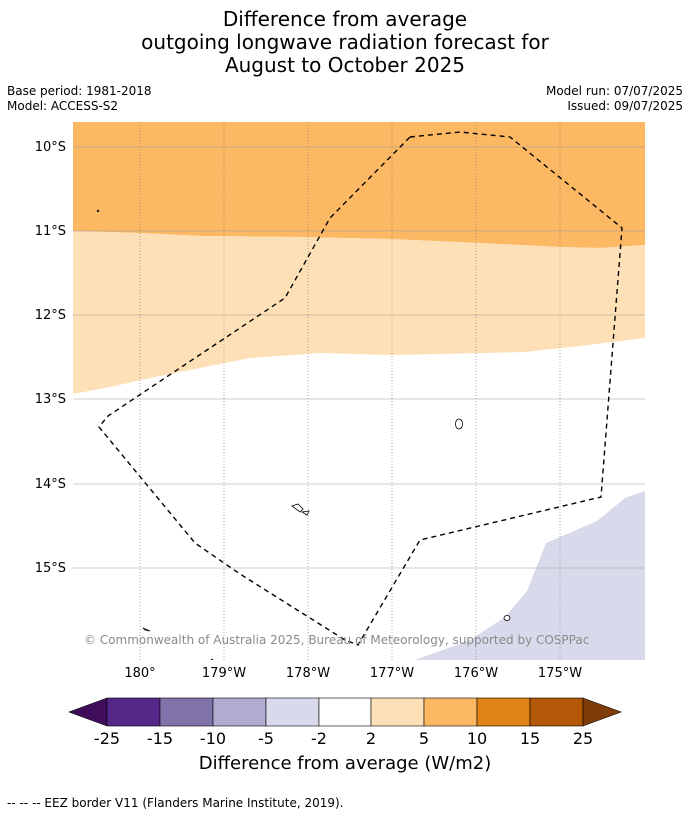 This screenshot has height=816, width=690. Describe the element at coordinates (530, 738) in the screenshot. I see `colorbar-tick: 15` at that location.